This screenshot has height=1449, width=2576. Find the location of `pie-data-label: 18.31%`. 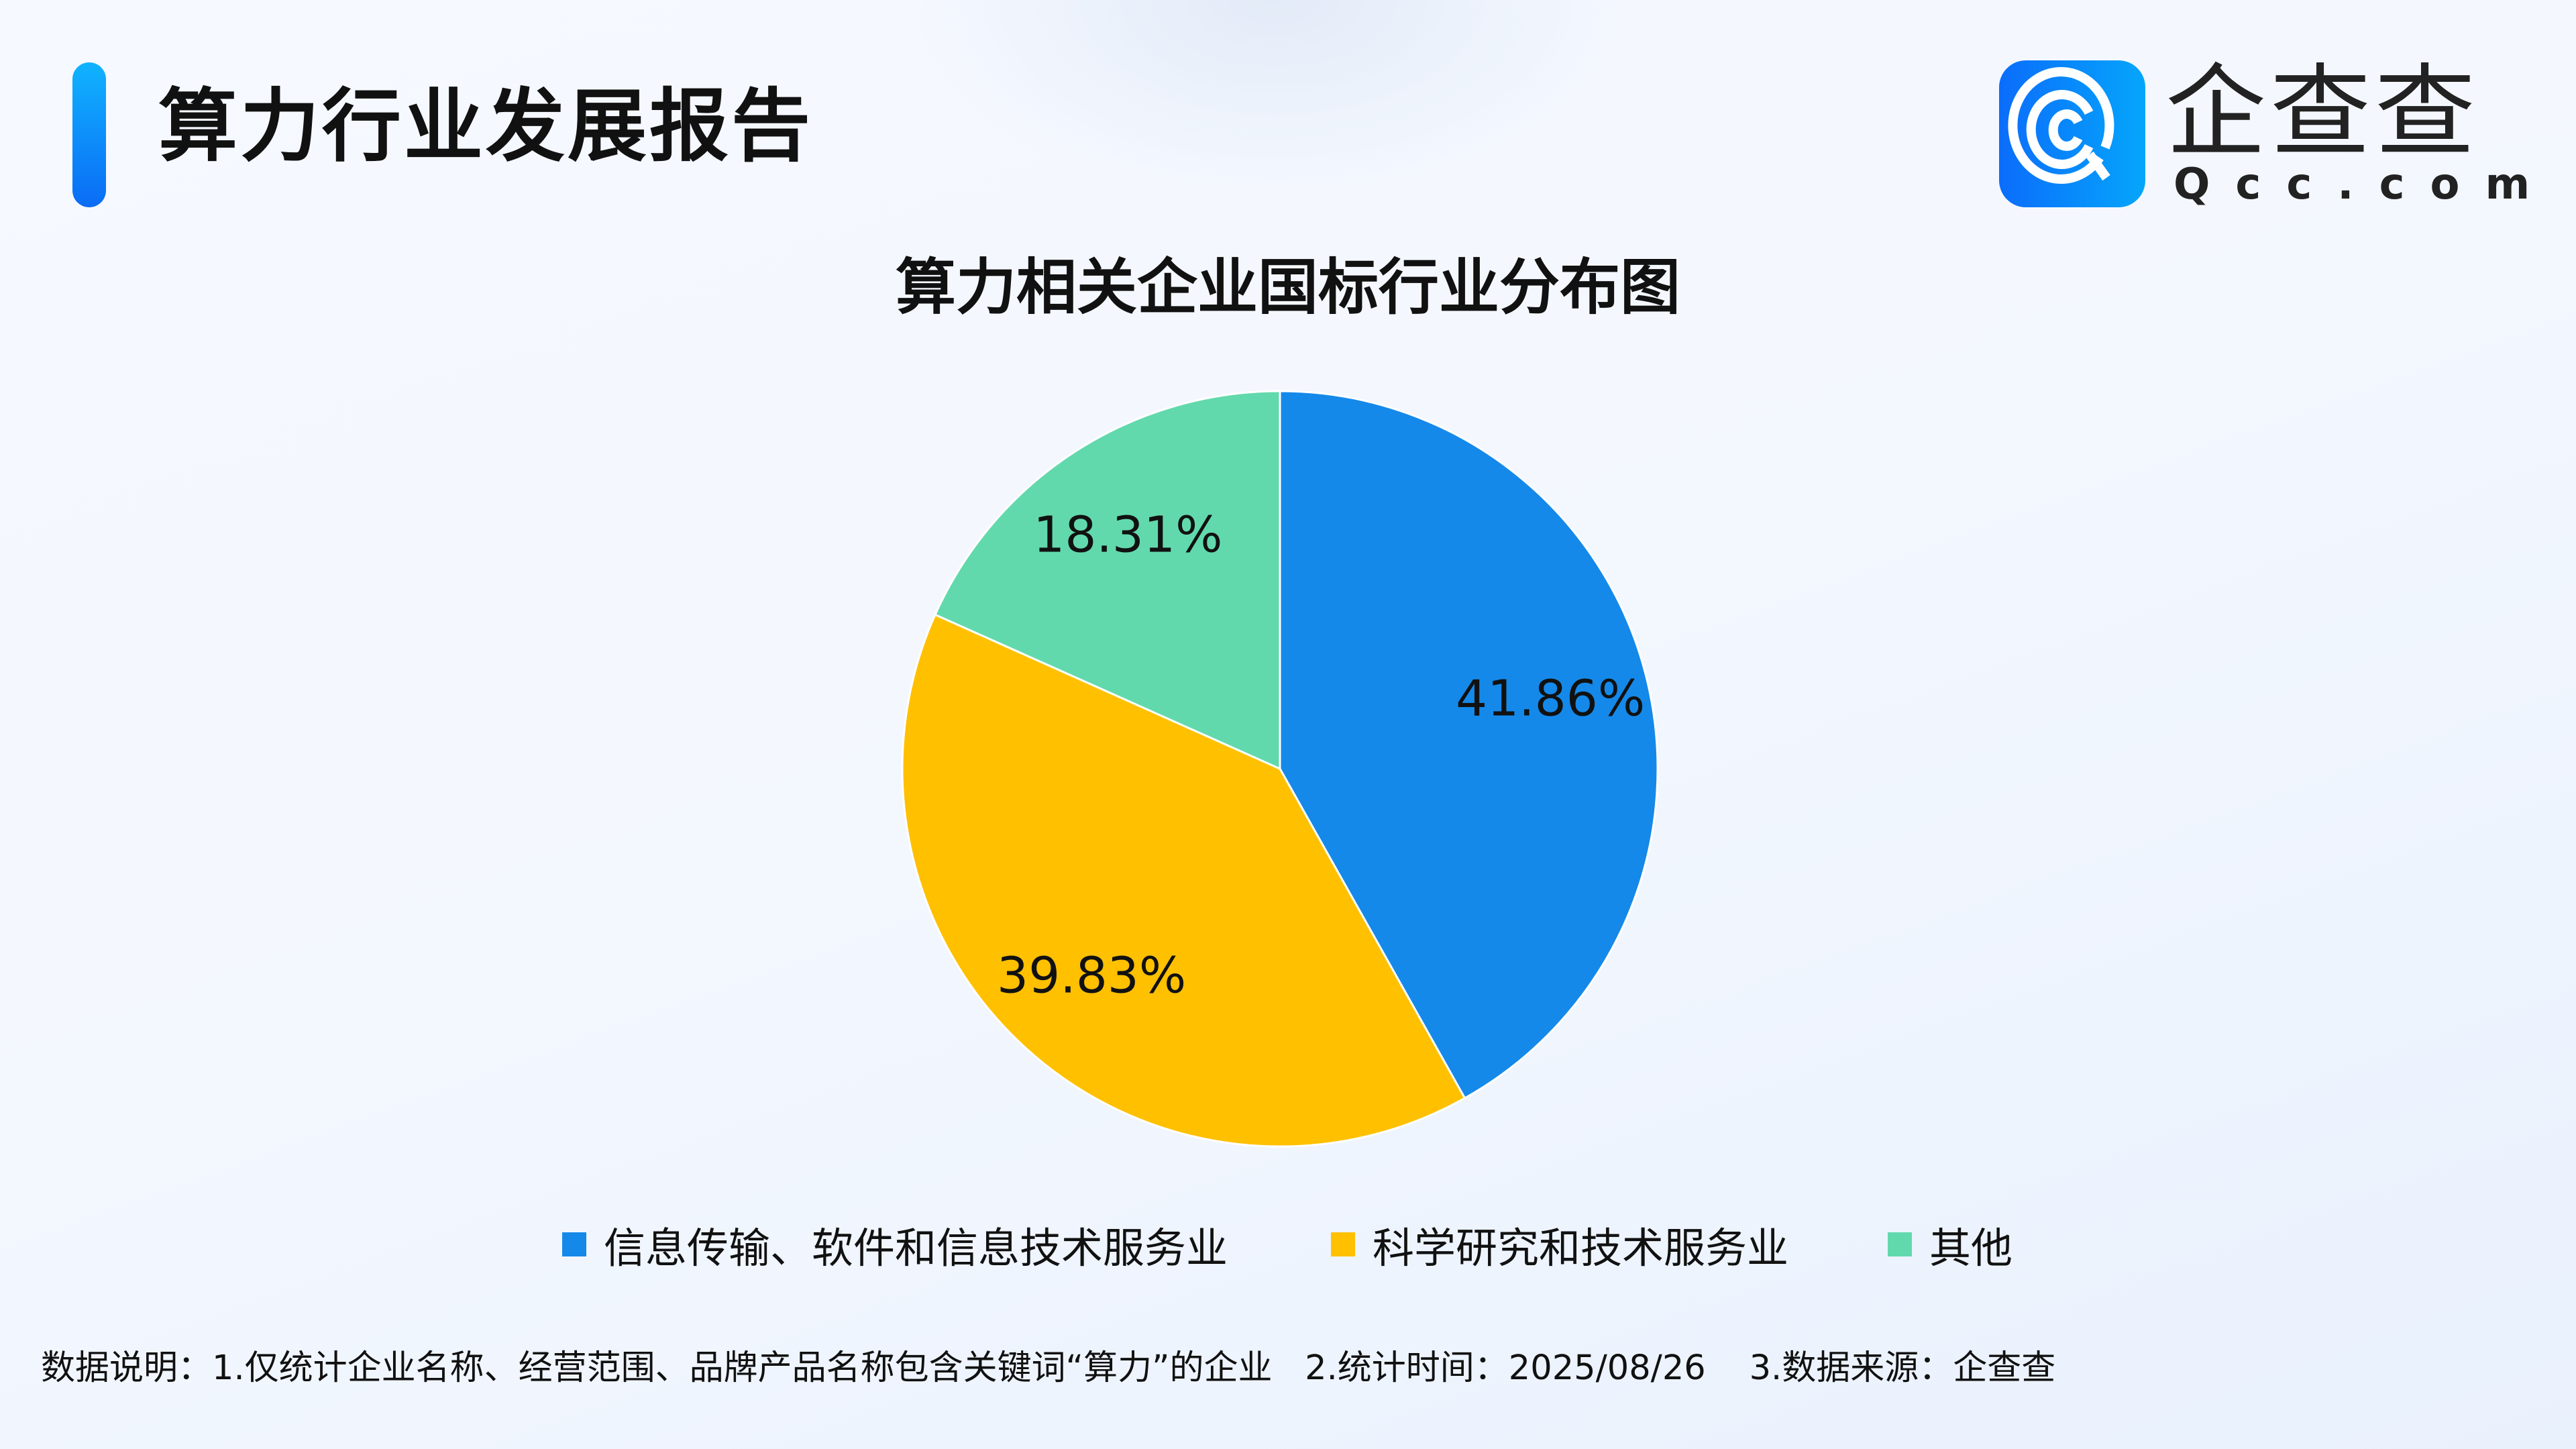

pie-data-label: 18.31% is located at coordinates (1127, 535).